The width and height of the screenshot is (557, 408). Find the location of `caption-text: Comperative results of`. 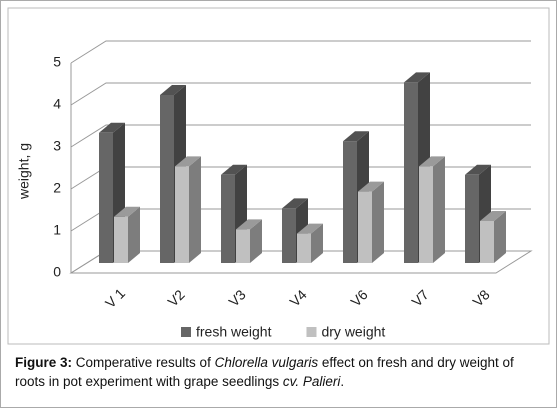

caption-text: Comperative results of is located at coordinates (143, 362).